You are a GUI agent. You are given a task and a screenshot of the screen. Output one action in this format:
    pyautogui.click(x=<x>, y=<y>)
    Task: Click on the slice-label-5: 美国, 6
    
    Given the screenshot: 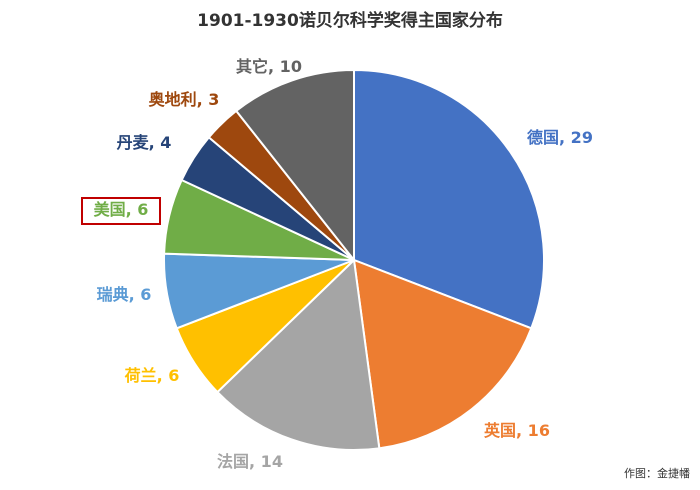 What is the action you would take?
    pyautogui.click(x=121, y=209)
    